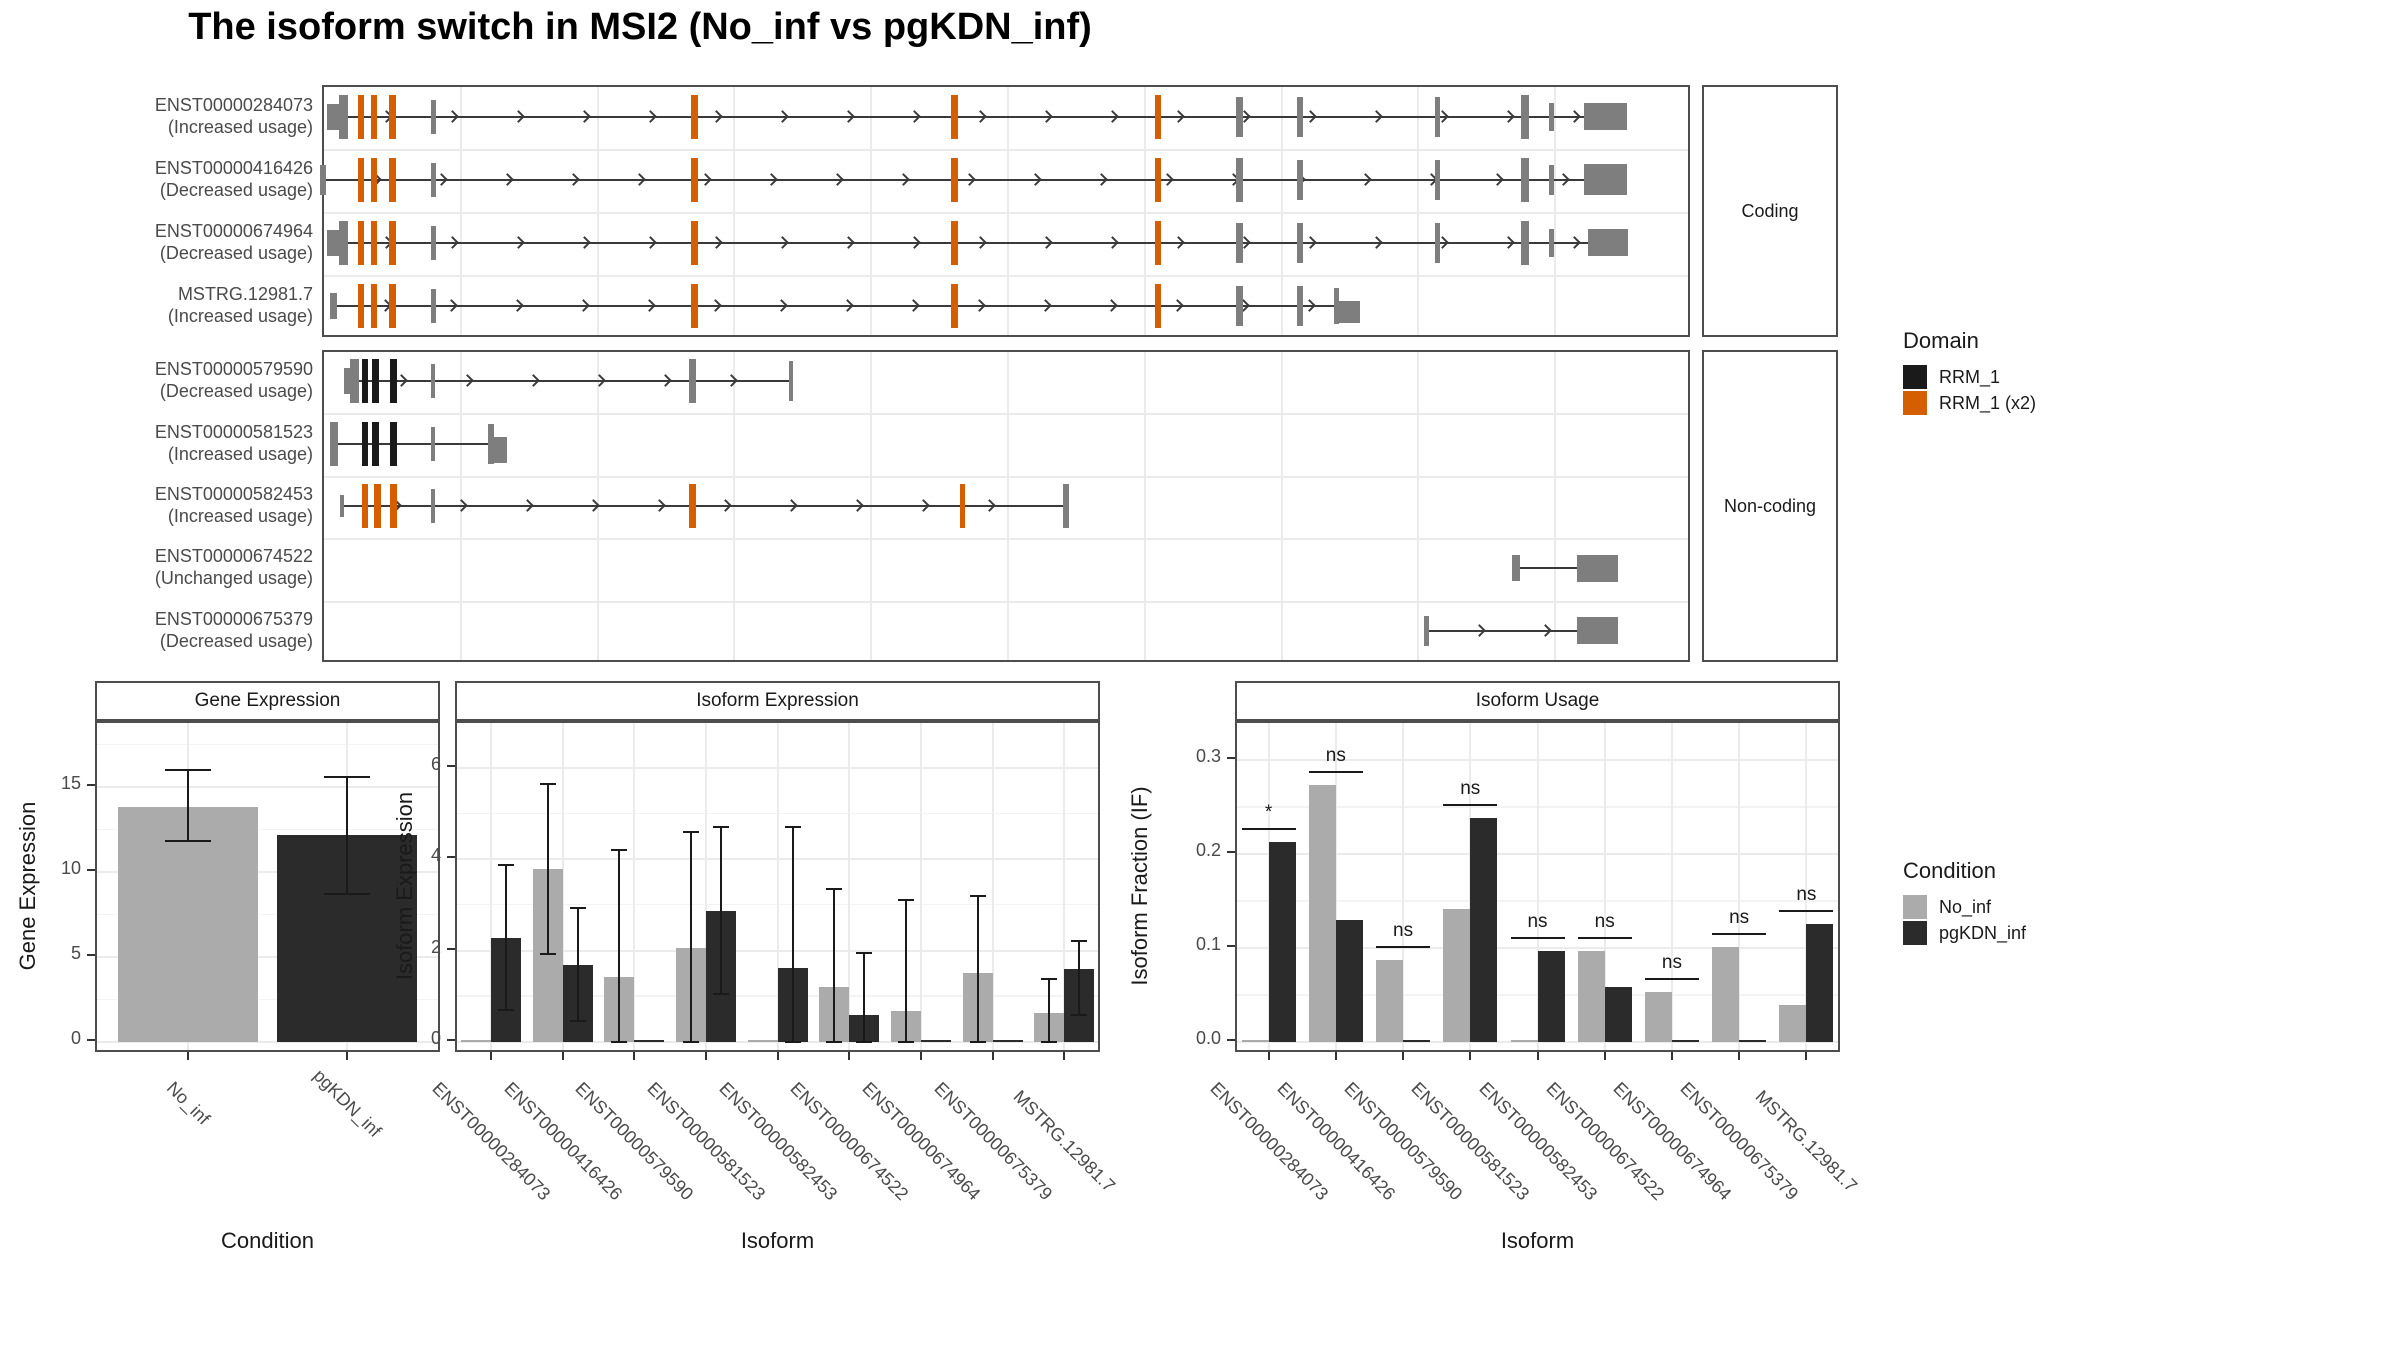 The width and height of the screenshot is (2400, 1350). Describe the element at coordinates (435, 855) in the screenshot. I see `y-tick-label: 4` at that location.